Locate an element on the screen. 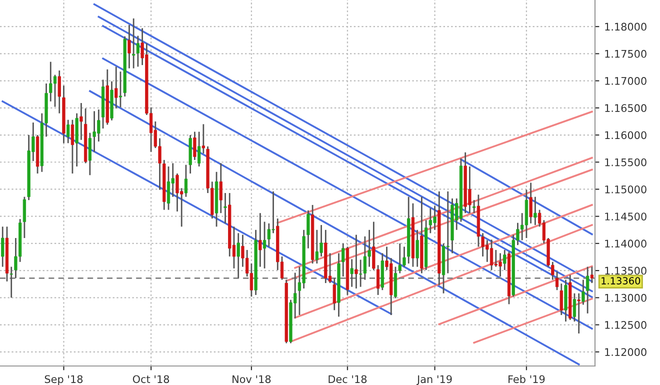 The image size is (660, 385). y-tick-label: 1.15000 is located at coordinates (625, 189).